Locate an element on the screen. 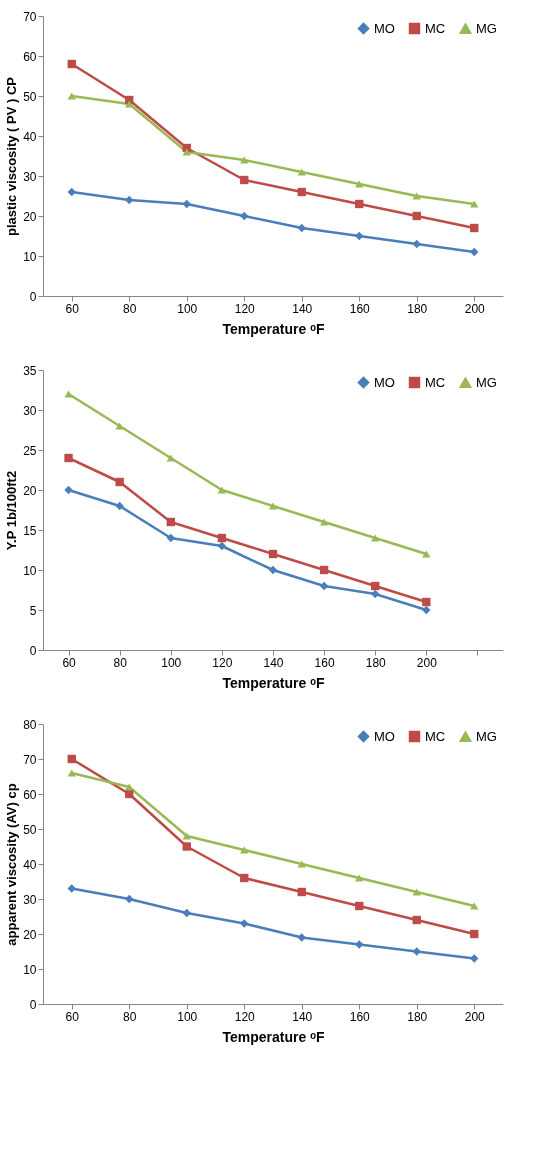  y-axis-title: Y.P 1b/100ft2 is located at coordinates (12, 510).